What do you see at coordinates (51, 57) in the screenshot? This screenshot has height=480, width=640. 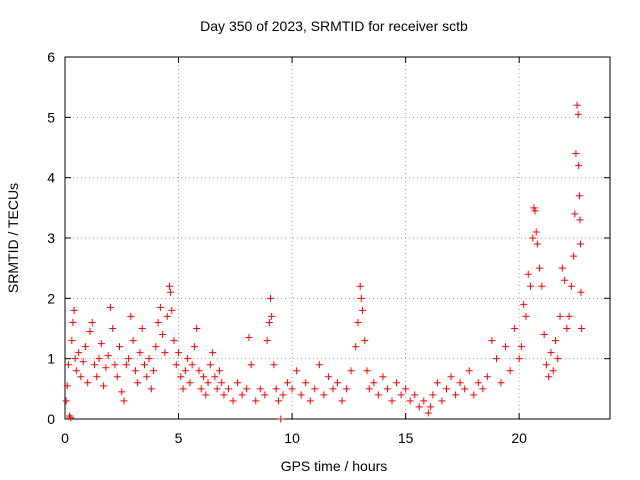 I see `y-tick-label: 6` at bounding box center [51, 57].